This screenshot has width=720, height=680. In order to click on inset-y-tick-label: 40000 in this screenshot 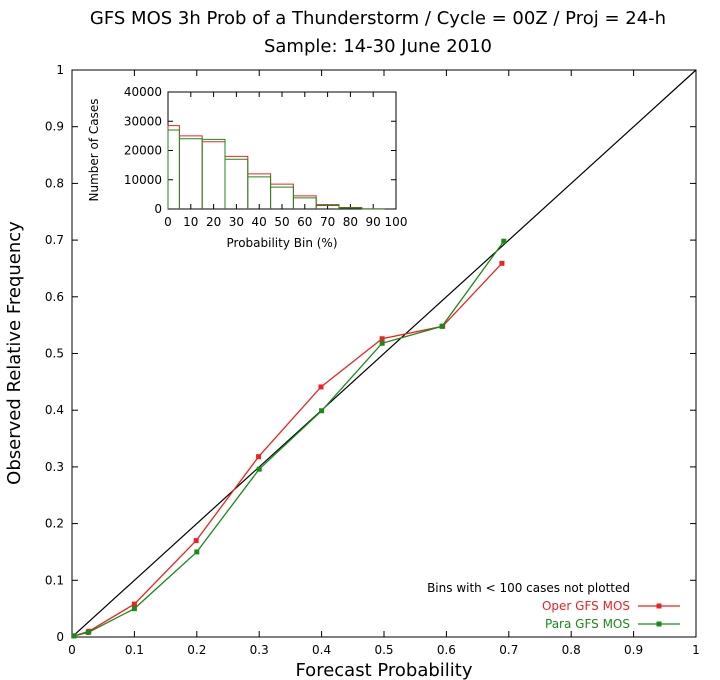, I will do `click(143, 92)`.